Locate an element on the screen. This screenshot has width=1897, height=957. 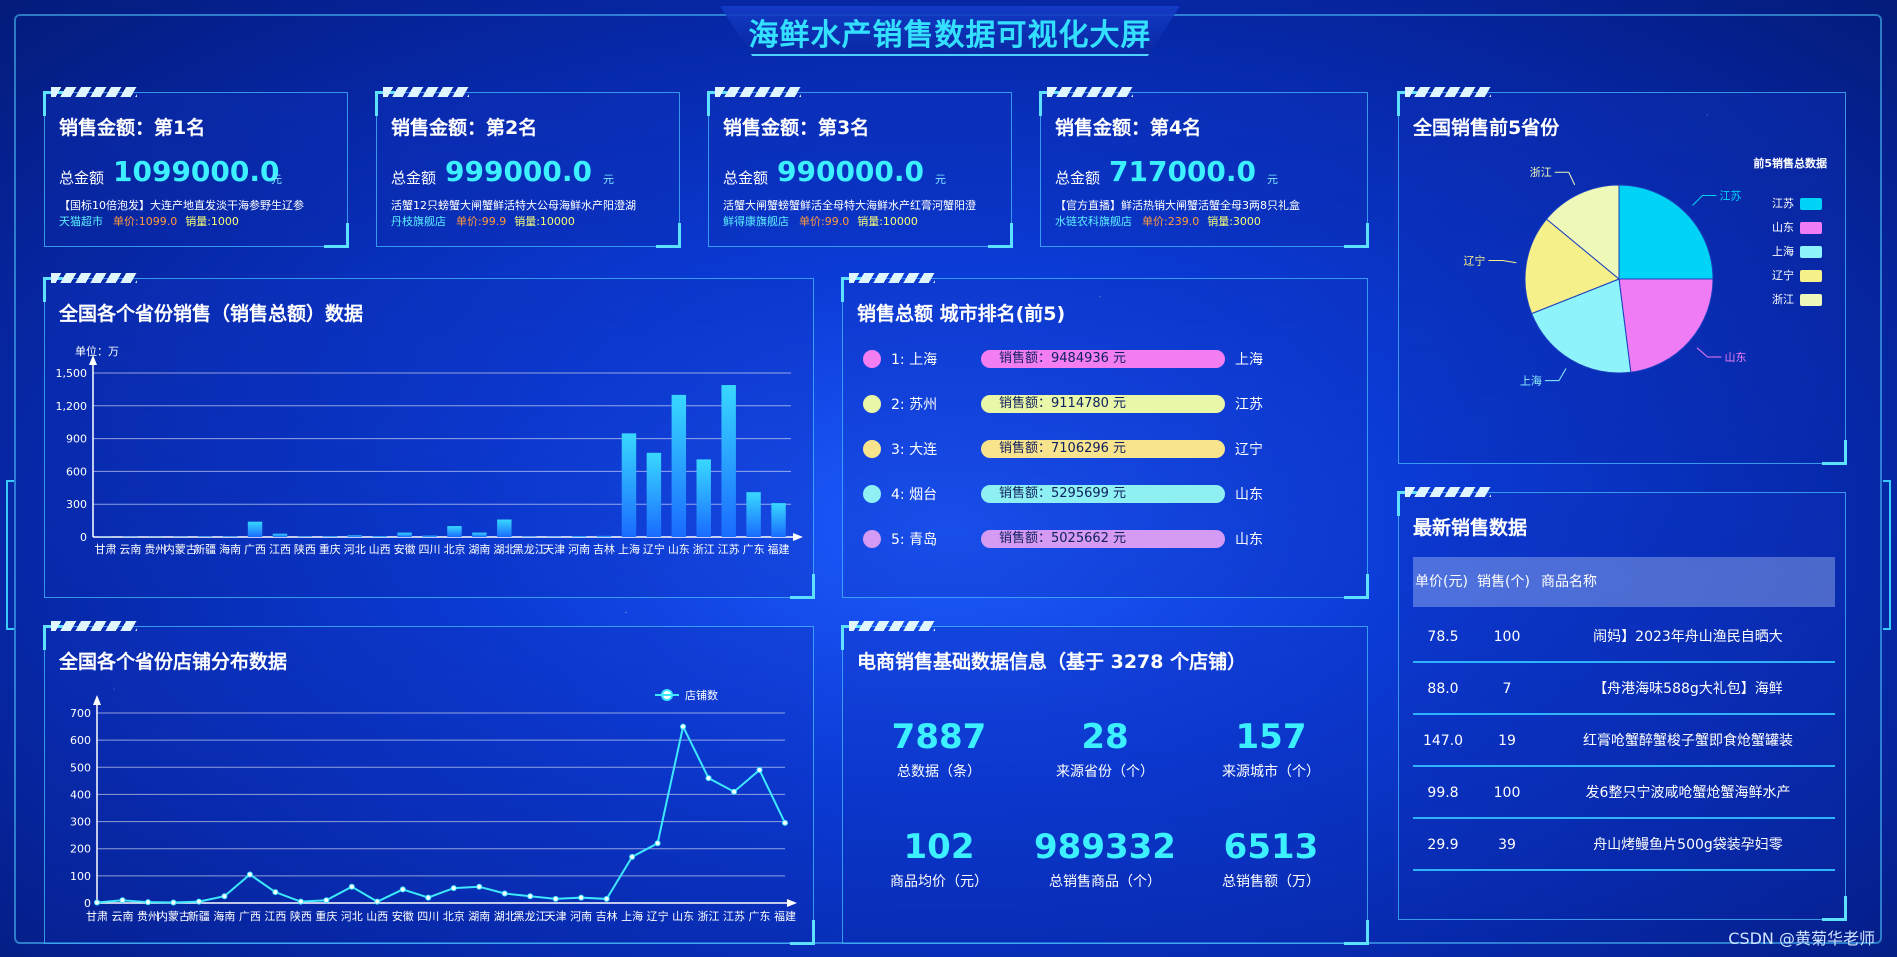
stat-value: 989332 is located at coordinates (1105, 847).